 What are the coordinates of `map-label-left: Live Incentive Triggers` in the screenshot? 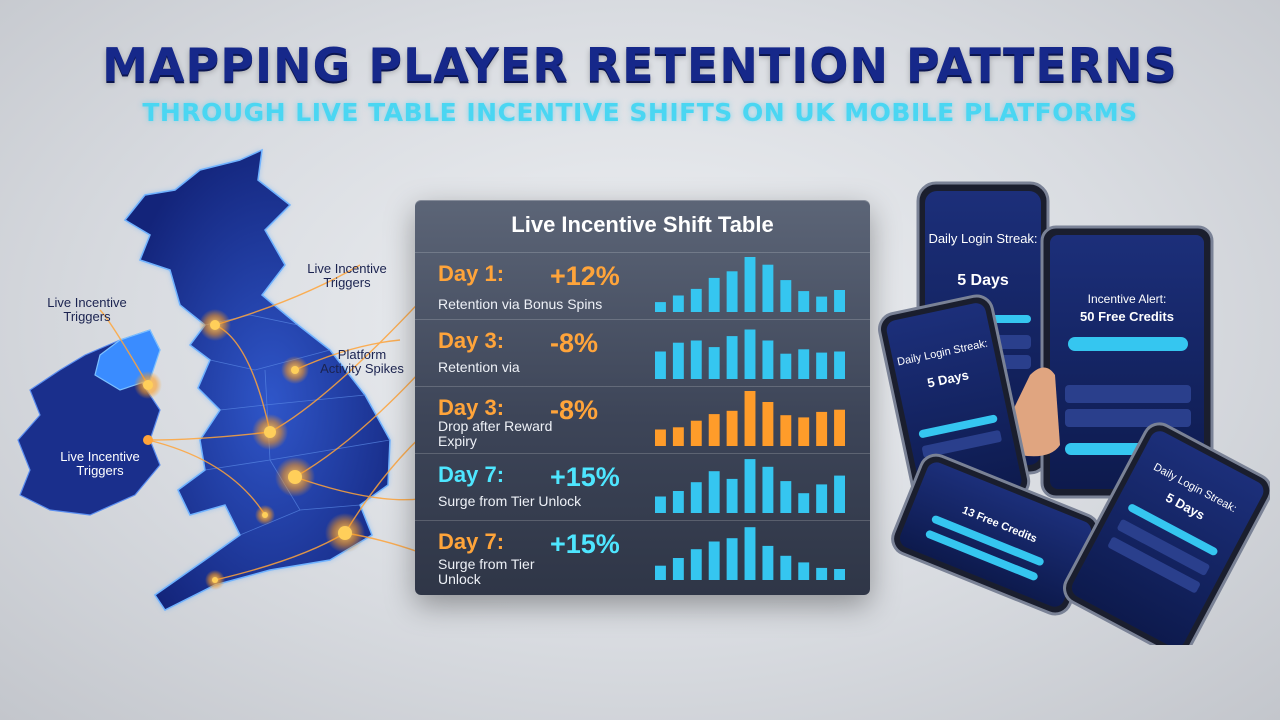 It's located at (87, 309).